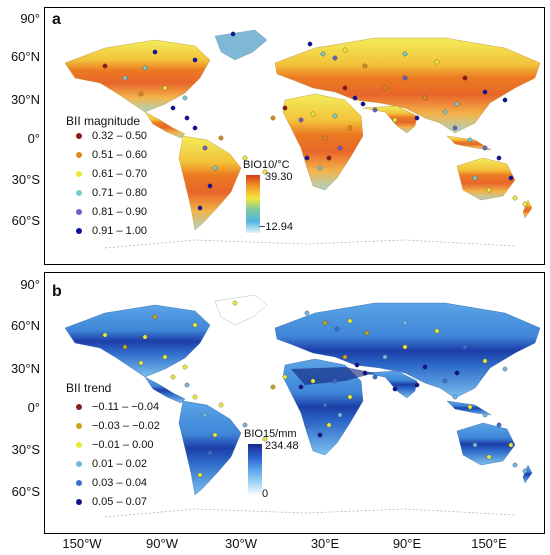 The height and width of the screenshot is (555, 550). What do you see at coordinates (120, 155) in the screenshot?
I see `legend-label: 0.51 – 0.60` at bounding box center [120, 155].